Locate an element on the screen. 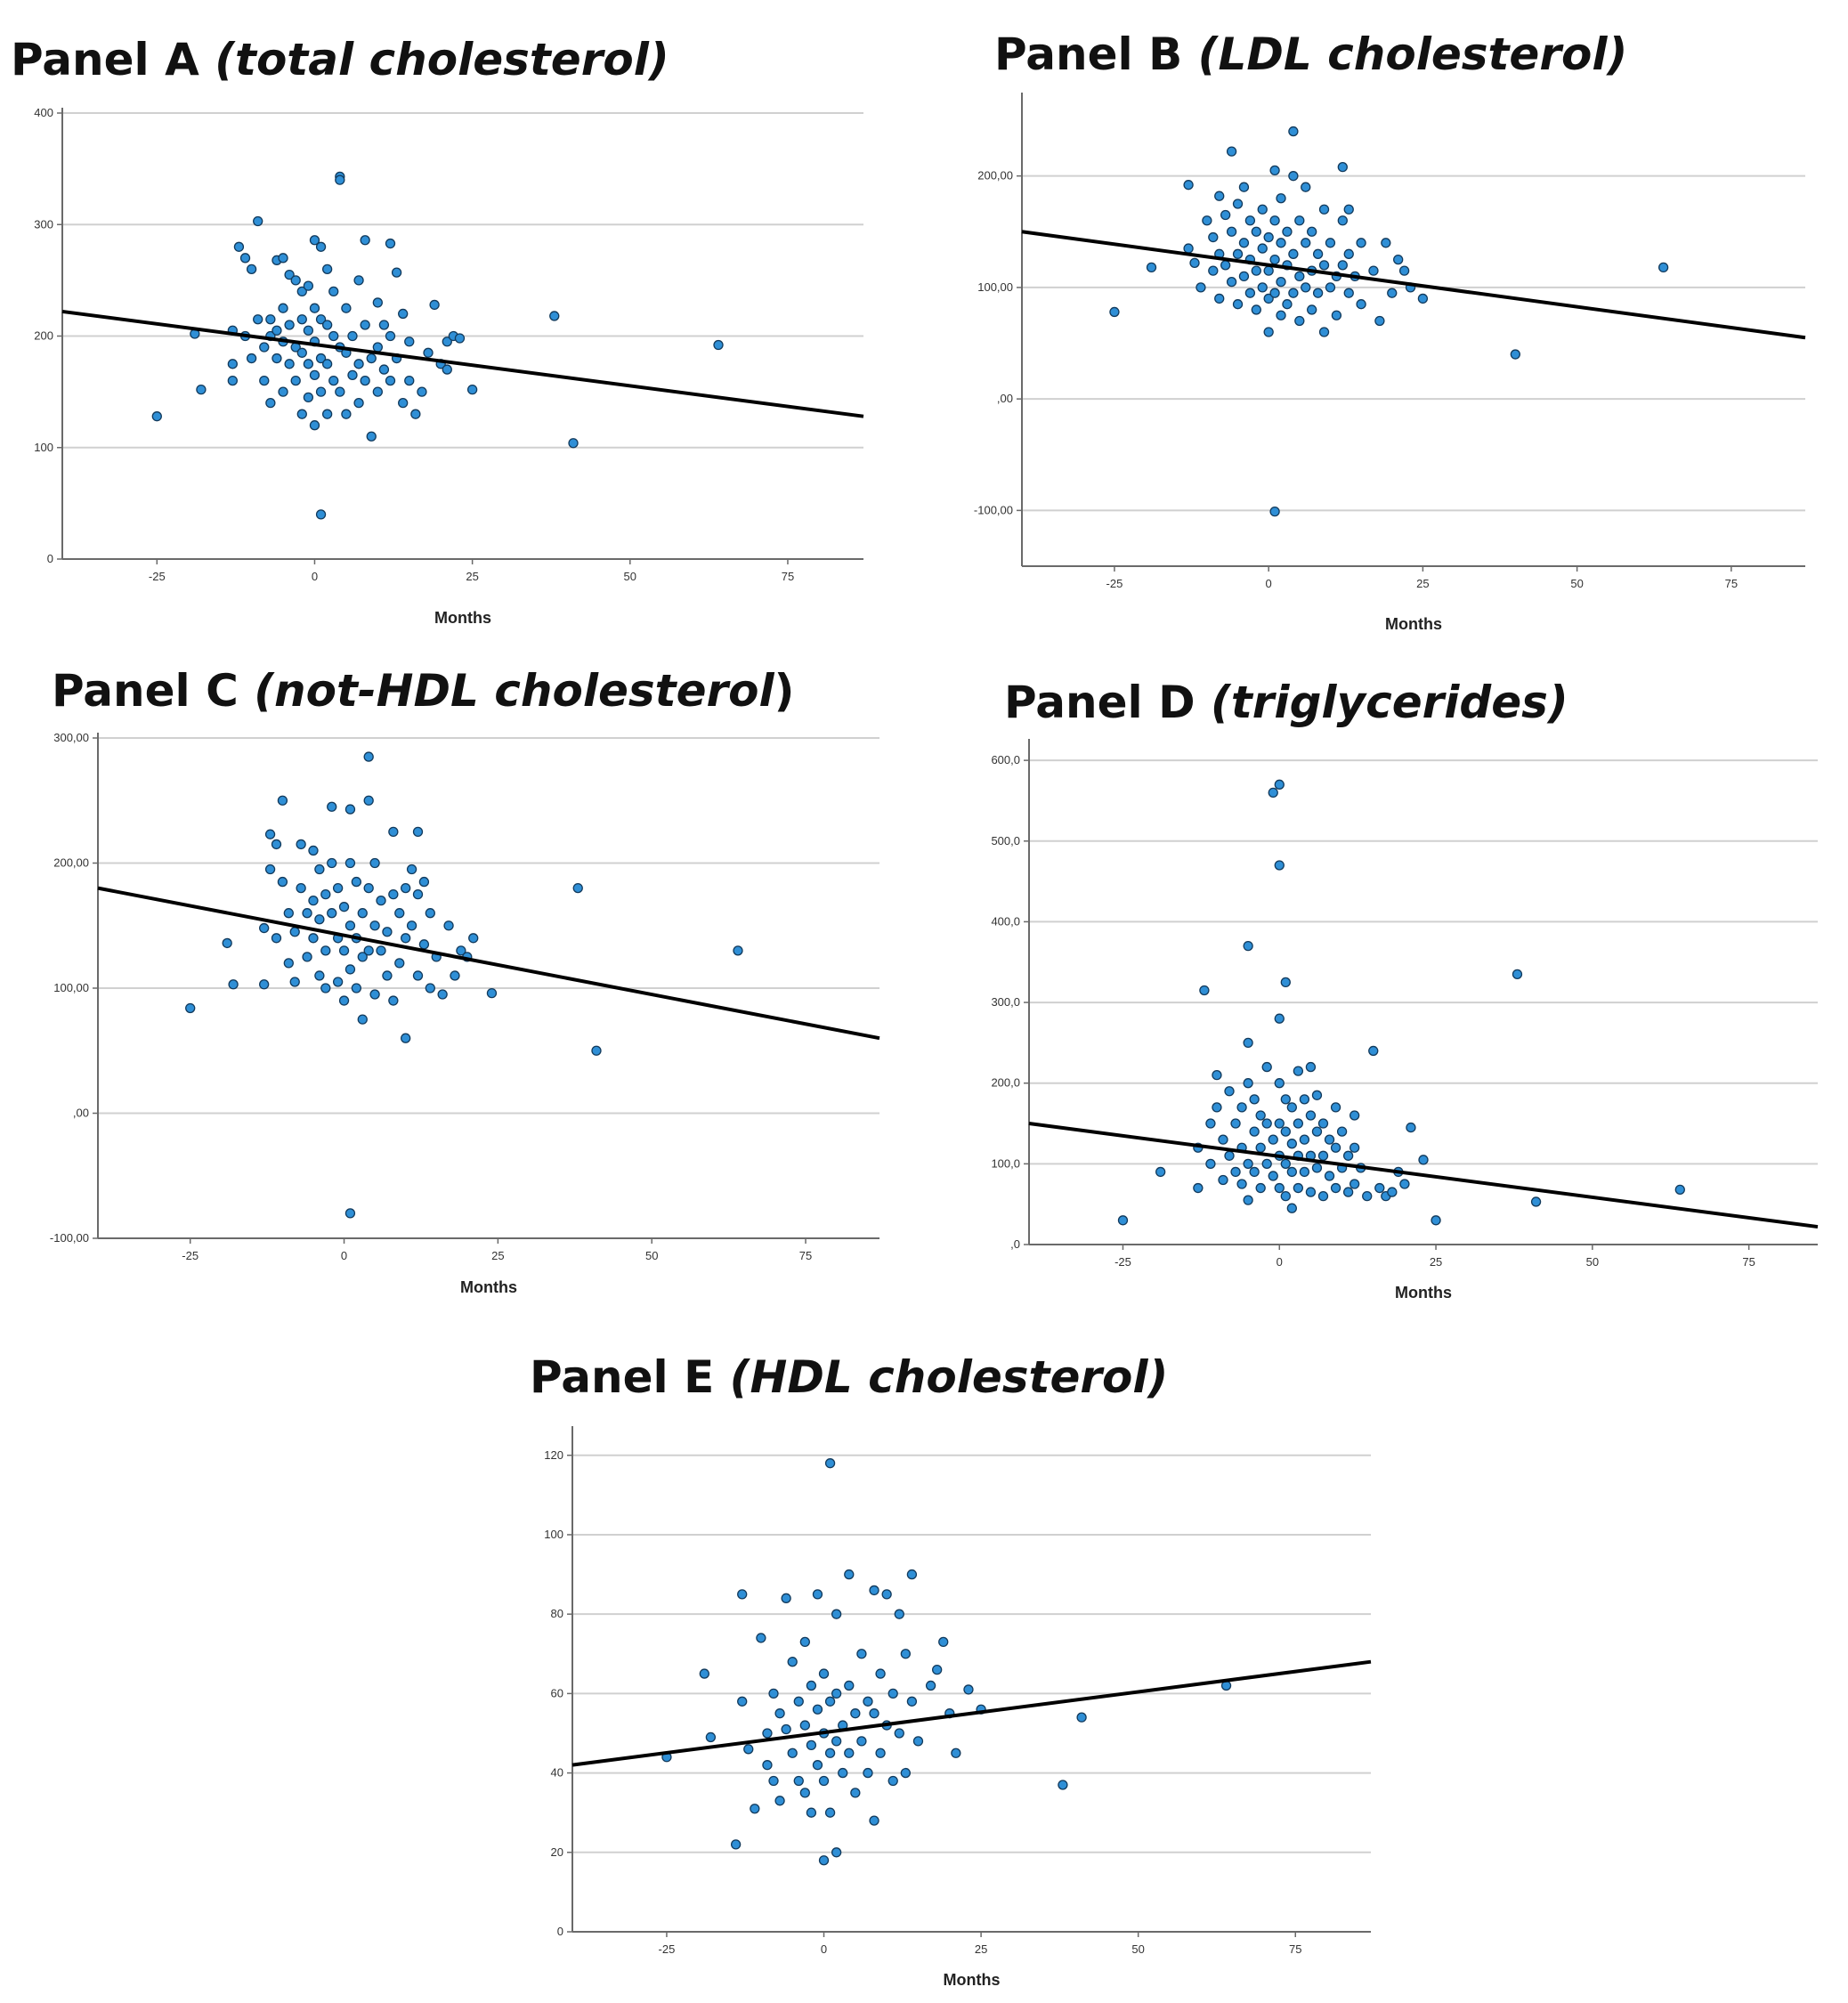 Image resolution: width=1848 pixels, height=2003 pixels. x-tick-label: 25 is located at coordinates (497, 1255).